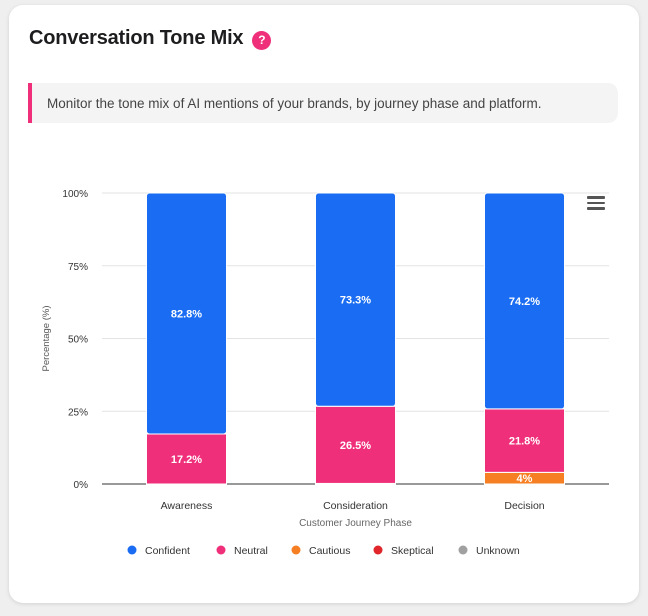 The height and width of the screenshot is (616, 648). What do you see at coordinates (167, 551) in the screenshot?
I see `legend-label-confident: Confident` at bounding box center [167, 551].